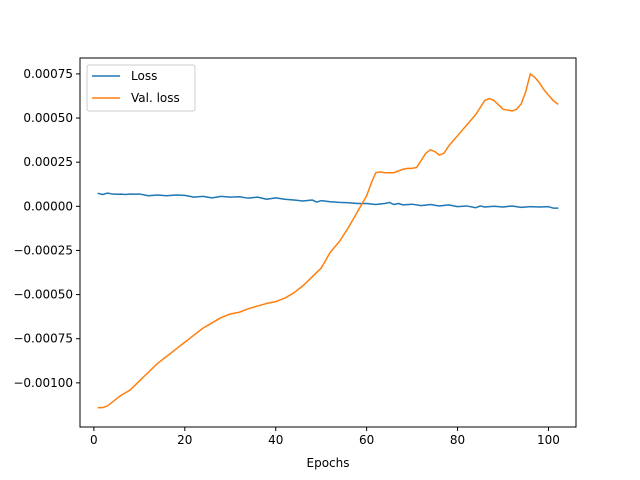 This screenshot has height=480, width=640. What do you see at coordinates (48, 74) in the screenshot?
I see `y-tick-label: 0.00075` at bounding box center [48, 74].